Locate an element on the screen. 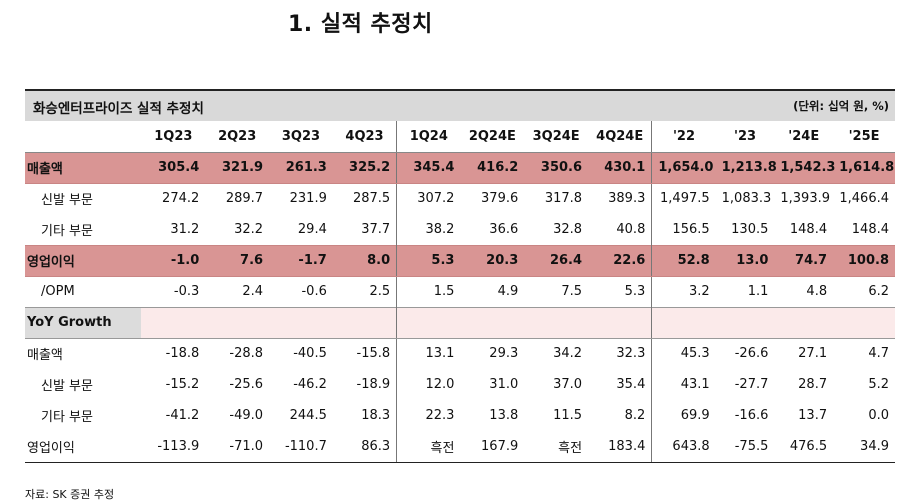 The height and width of the screenshot is (502, 915). table-cell: 31.0 is located at coordinates (504, 384).